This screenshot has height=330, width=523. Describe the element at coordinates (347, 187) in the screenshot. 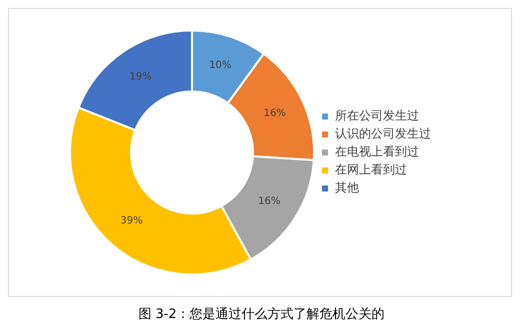

I see `legend-label: 其他` at that location.